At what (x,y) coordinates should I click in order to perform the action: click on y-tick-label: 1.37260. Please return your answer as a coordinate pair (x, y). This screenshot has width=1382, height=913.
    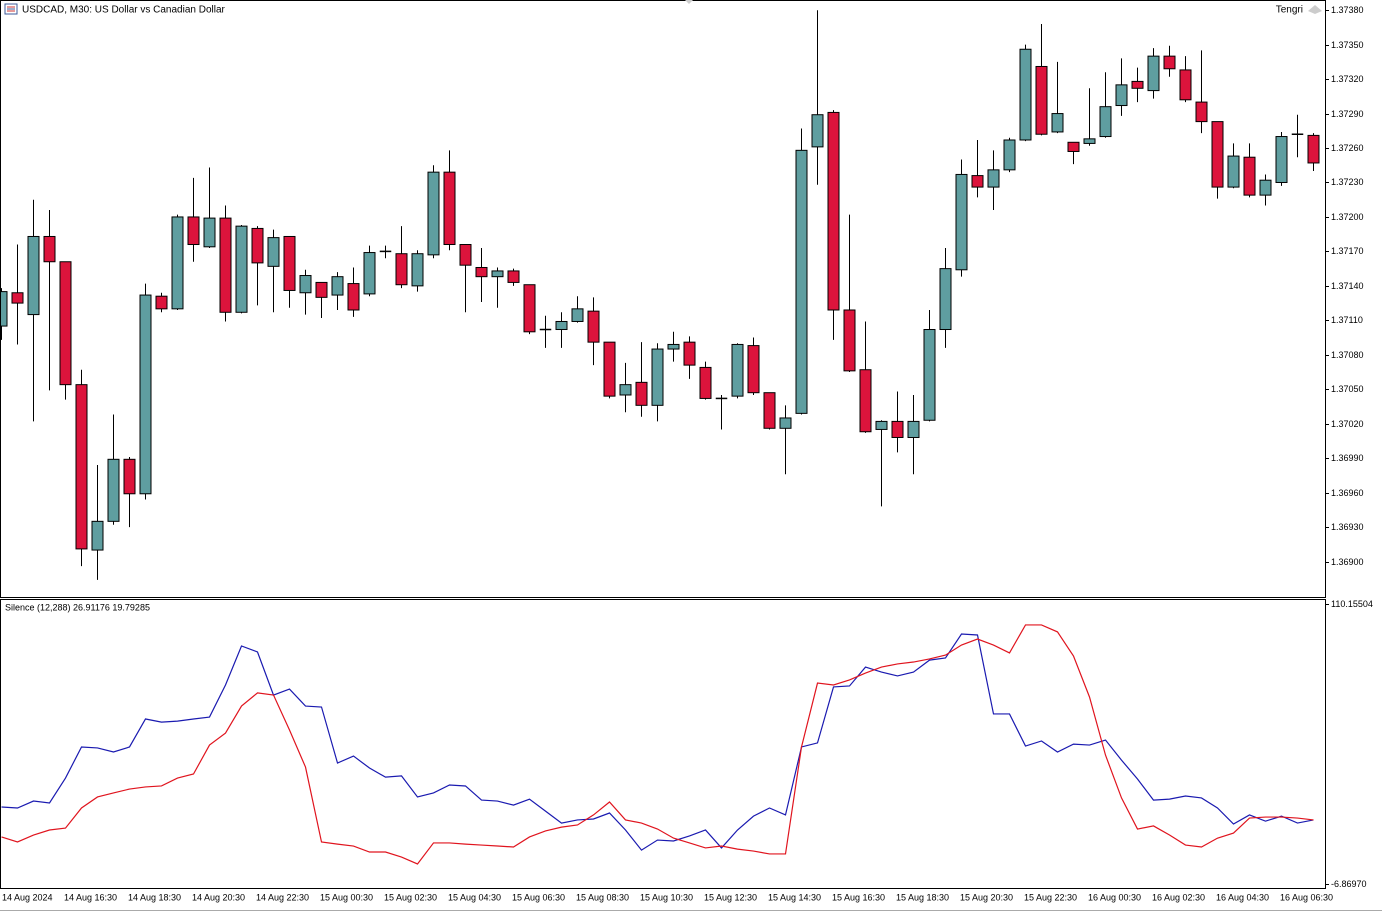
    Looking at the image, I should click on (1347, 148).